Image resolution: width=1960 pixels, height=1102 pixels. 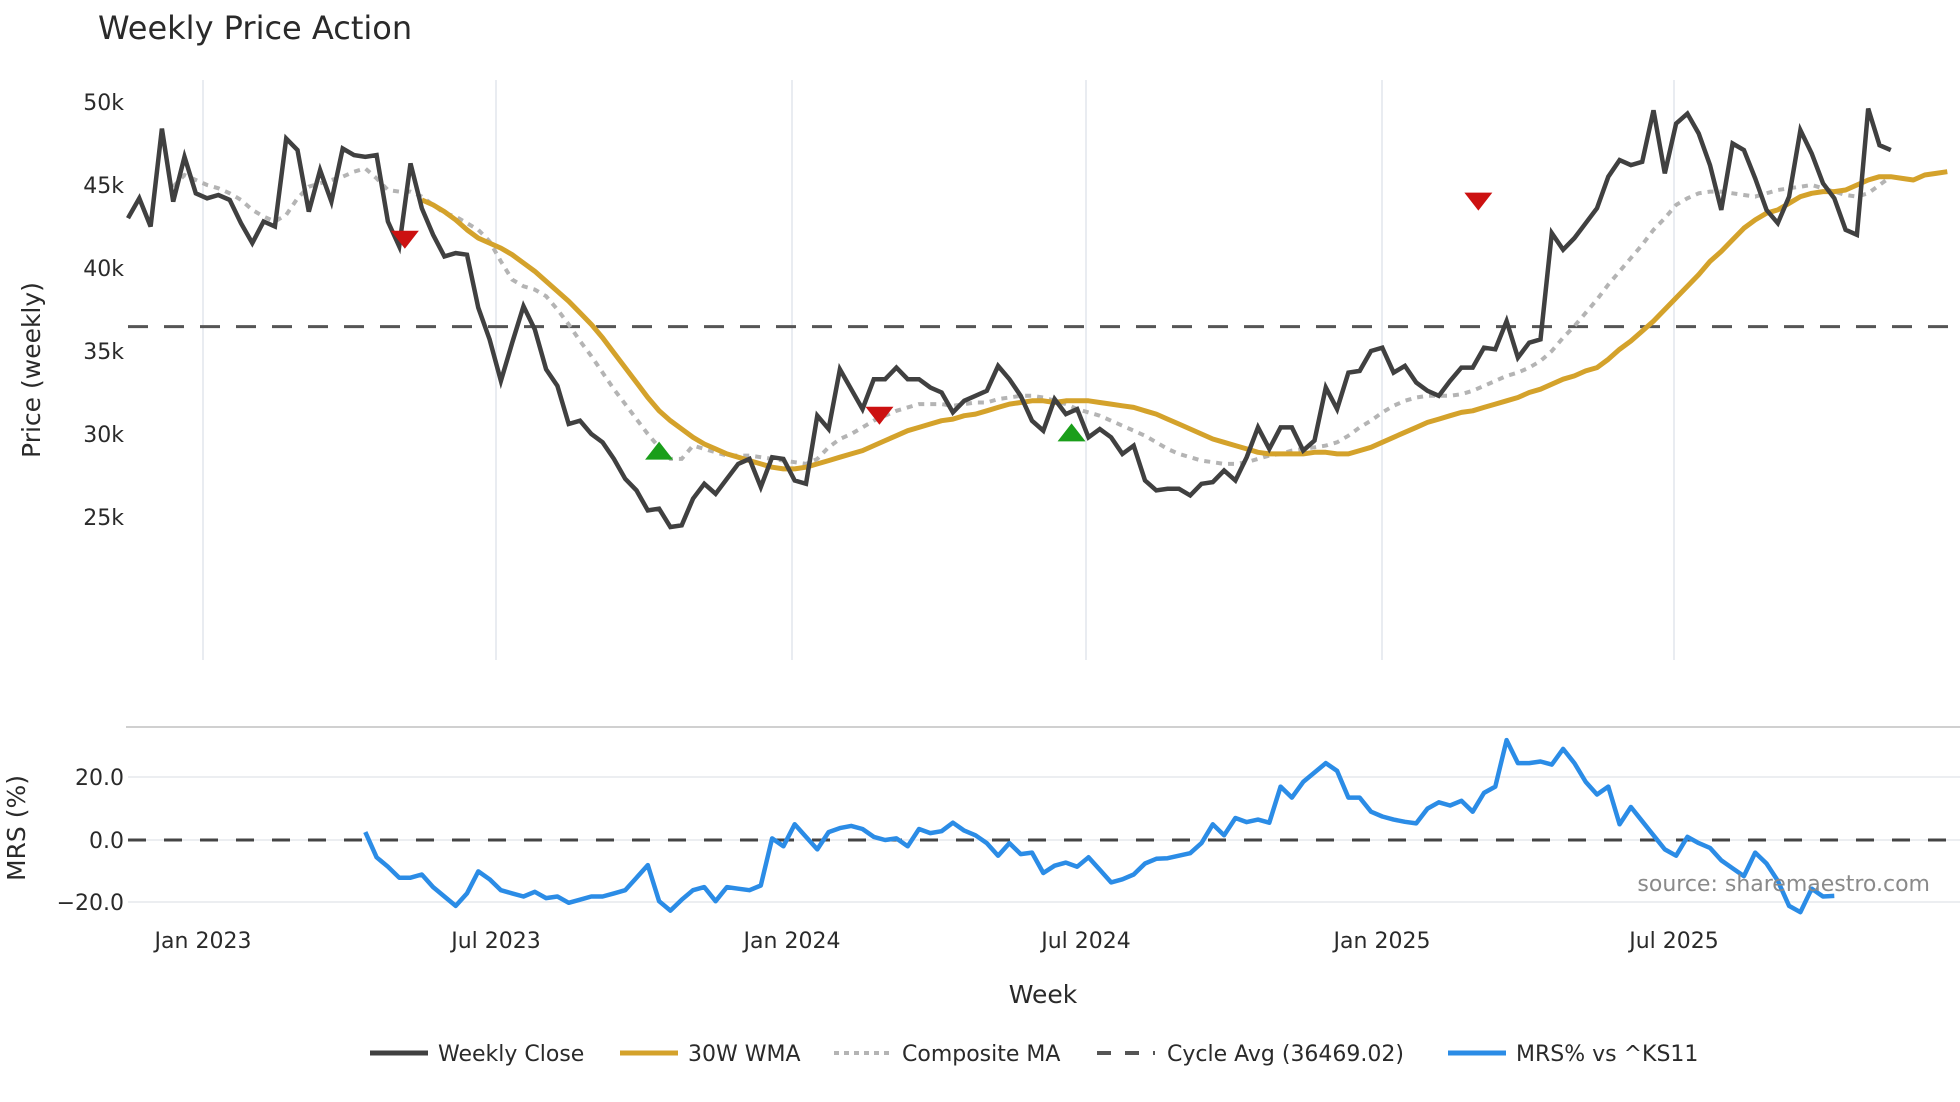 I want to click on mrs-tick-20: 20.0, so click(x=99, y=778).